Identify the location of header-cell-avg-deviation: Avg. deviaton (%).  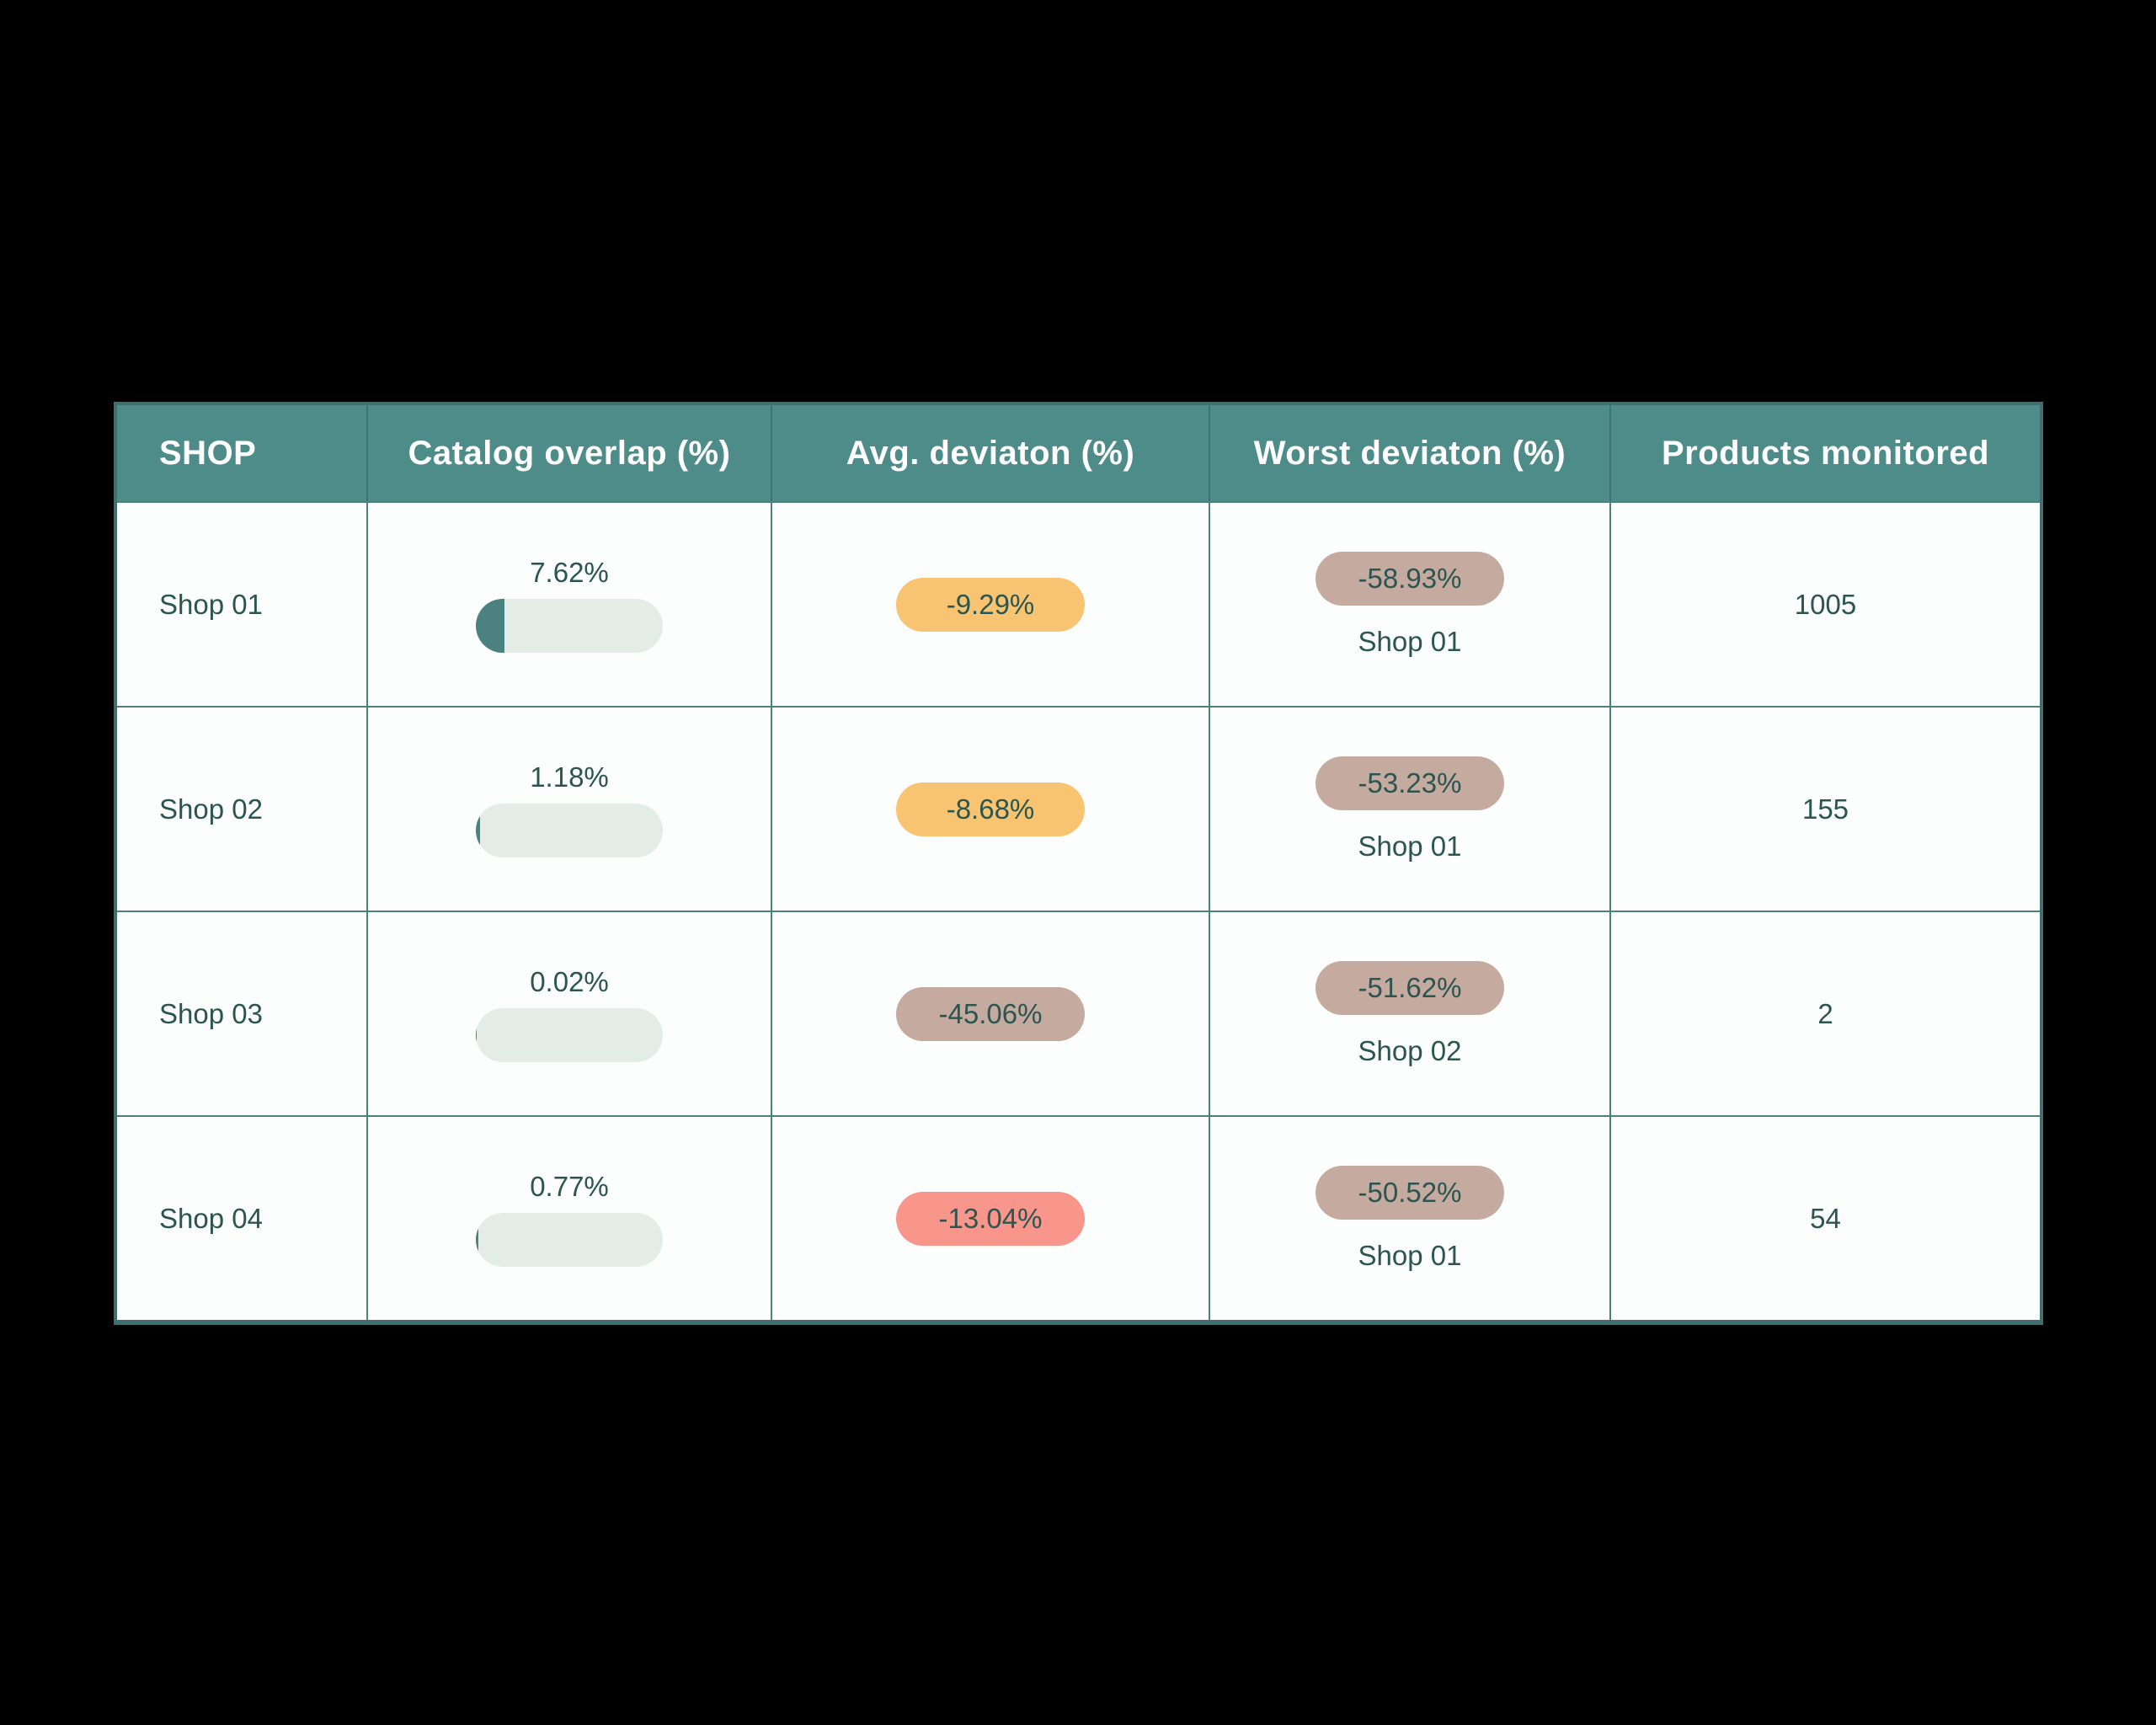
(990, 453).